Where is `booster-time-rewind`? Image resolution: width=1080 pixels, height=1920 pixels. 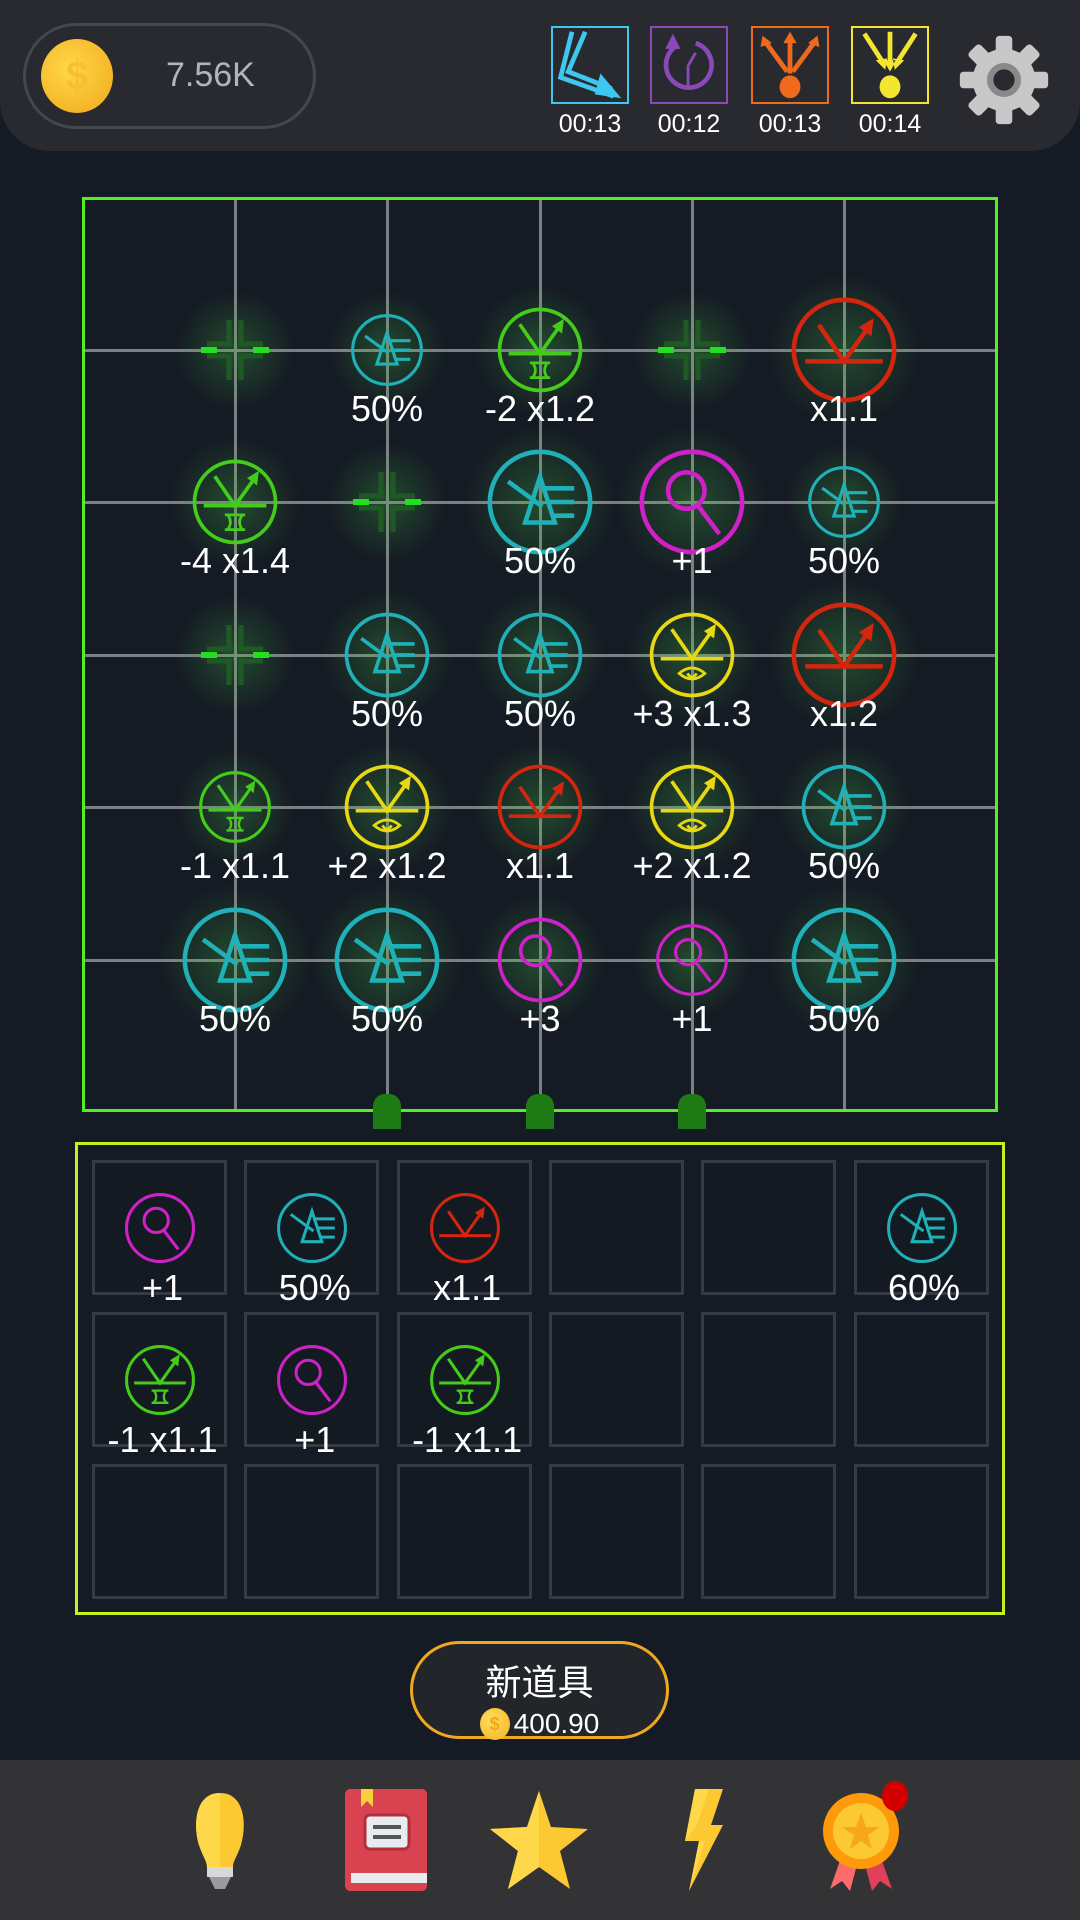
booster-time-rewind is located at coordinates (689, 65).